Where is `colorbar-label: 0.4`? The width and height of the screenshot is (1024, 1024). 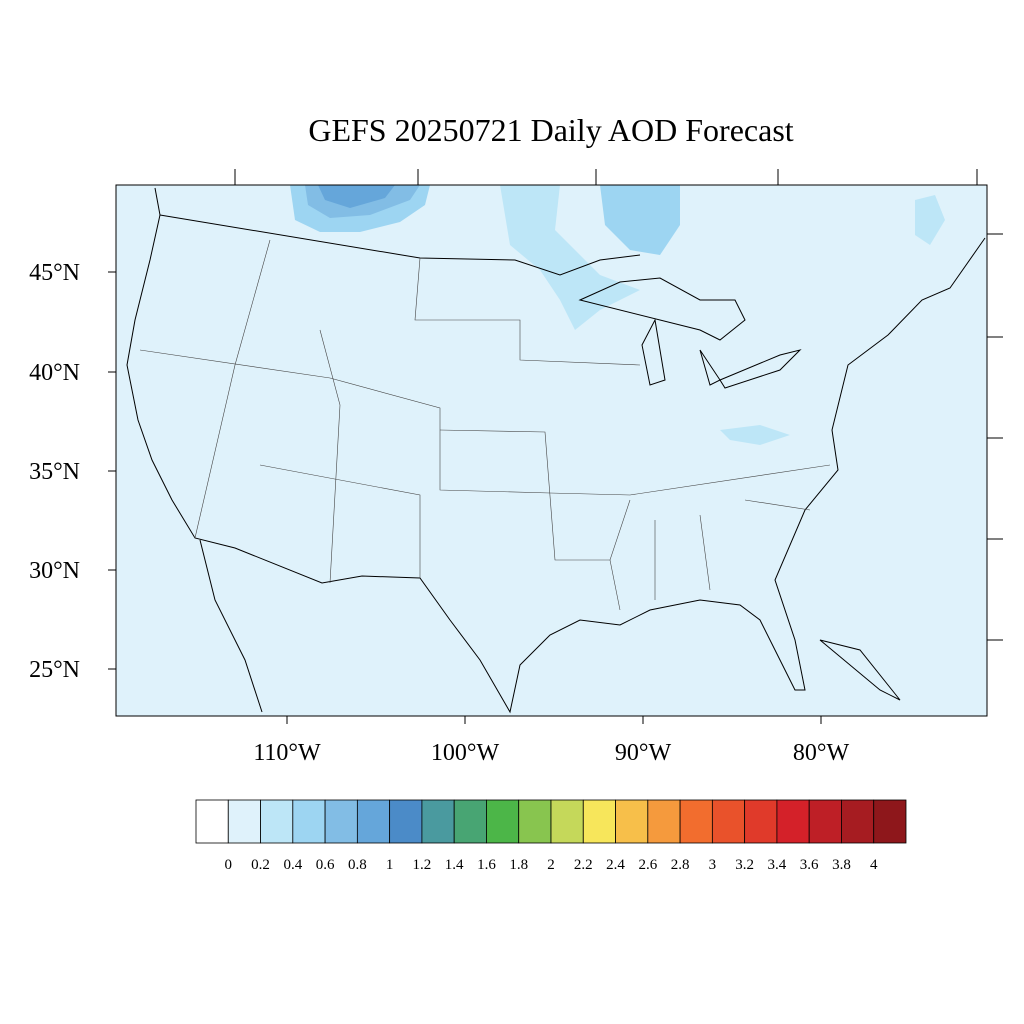
colorbar-label: 0.4 is located at coordinates (292, 865).